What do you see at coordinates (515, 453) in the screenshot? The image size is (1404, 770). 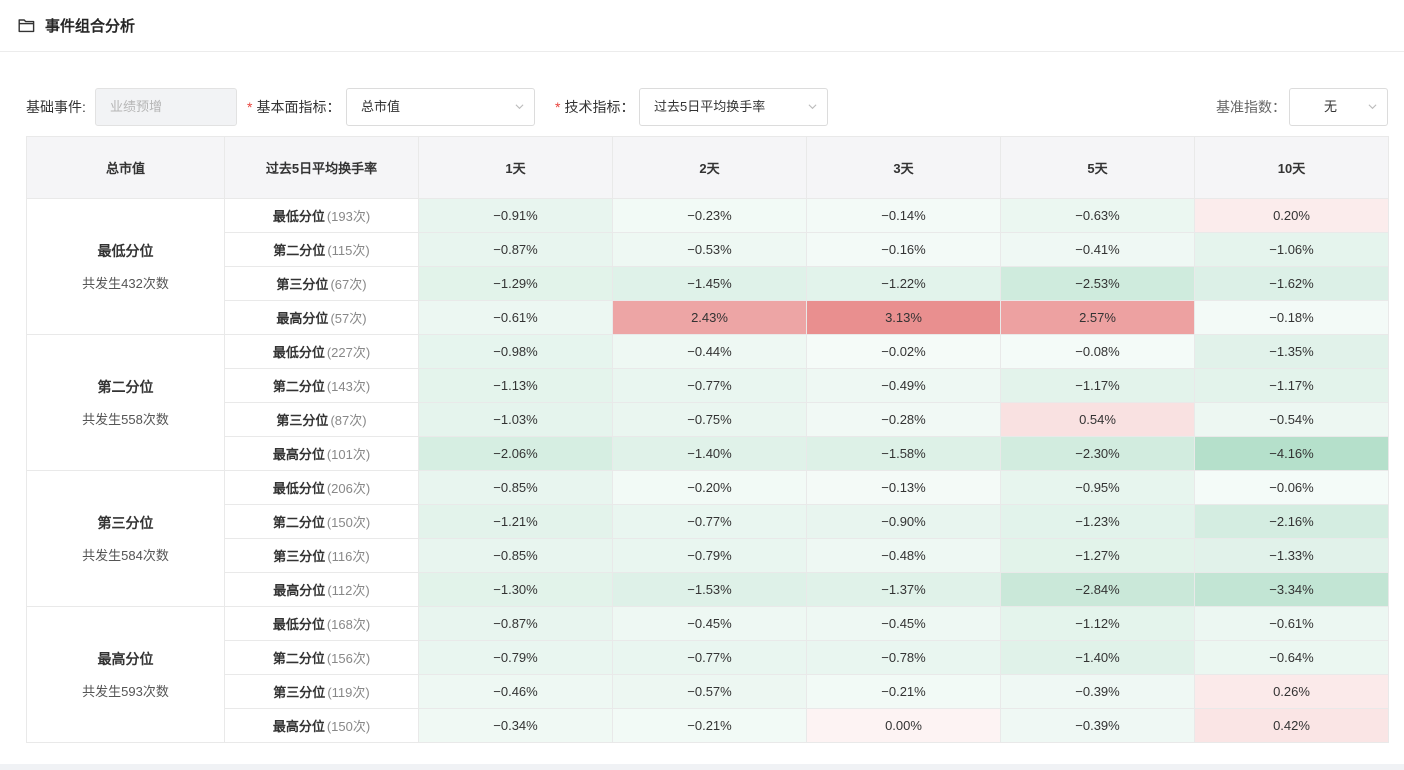 I see `value-cell: −2.06%` at bounding box center [515, 453].